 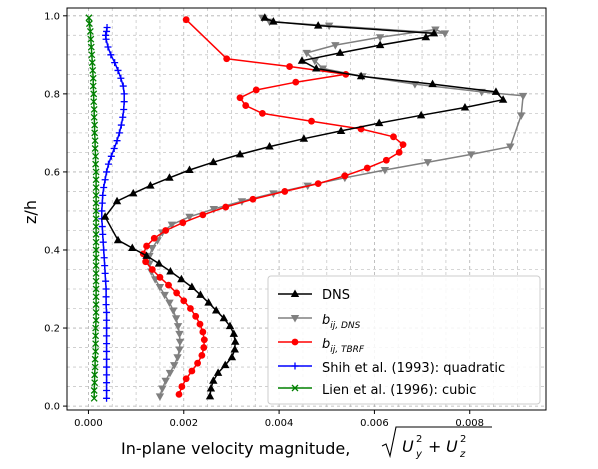 I want to click on legend-swatch-shih, so click(x=295, y=366).